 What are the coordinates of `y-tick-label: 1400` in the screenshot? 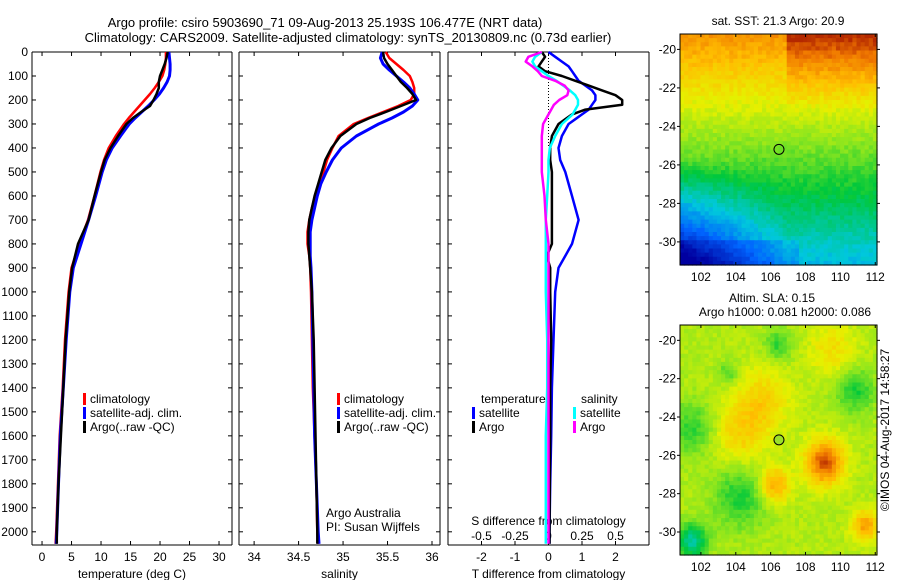 It's located at (14, 388).